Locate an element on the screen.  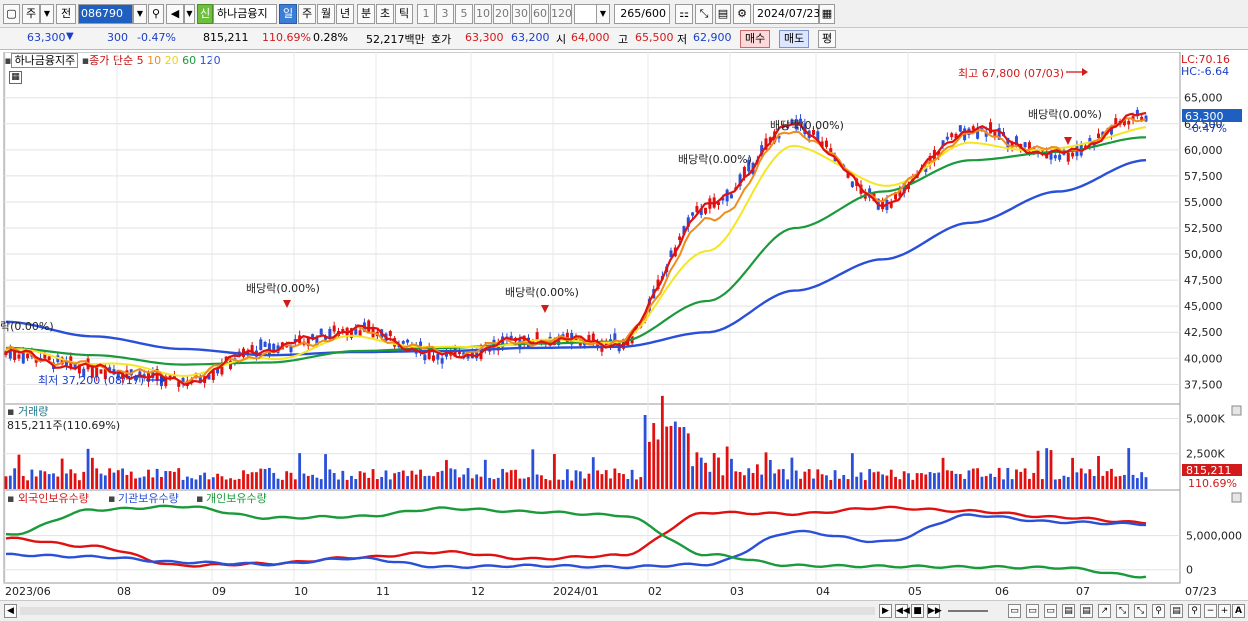
forward-button: ▶▶ is located at coordinates (934, 611).